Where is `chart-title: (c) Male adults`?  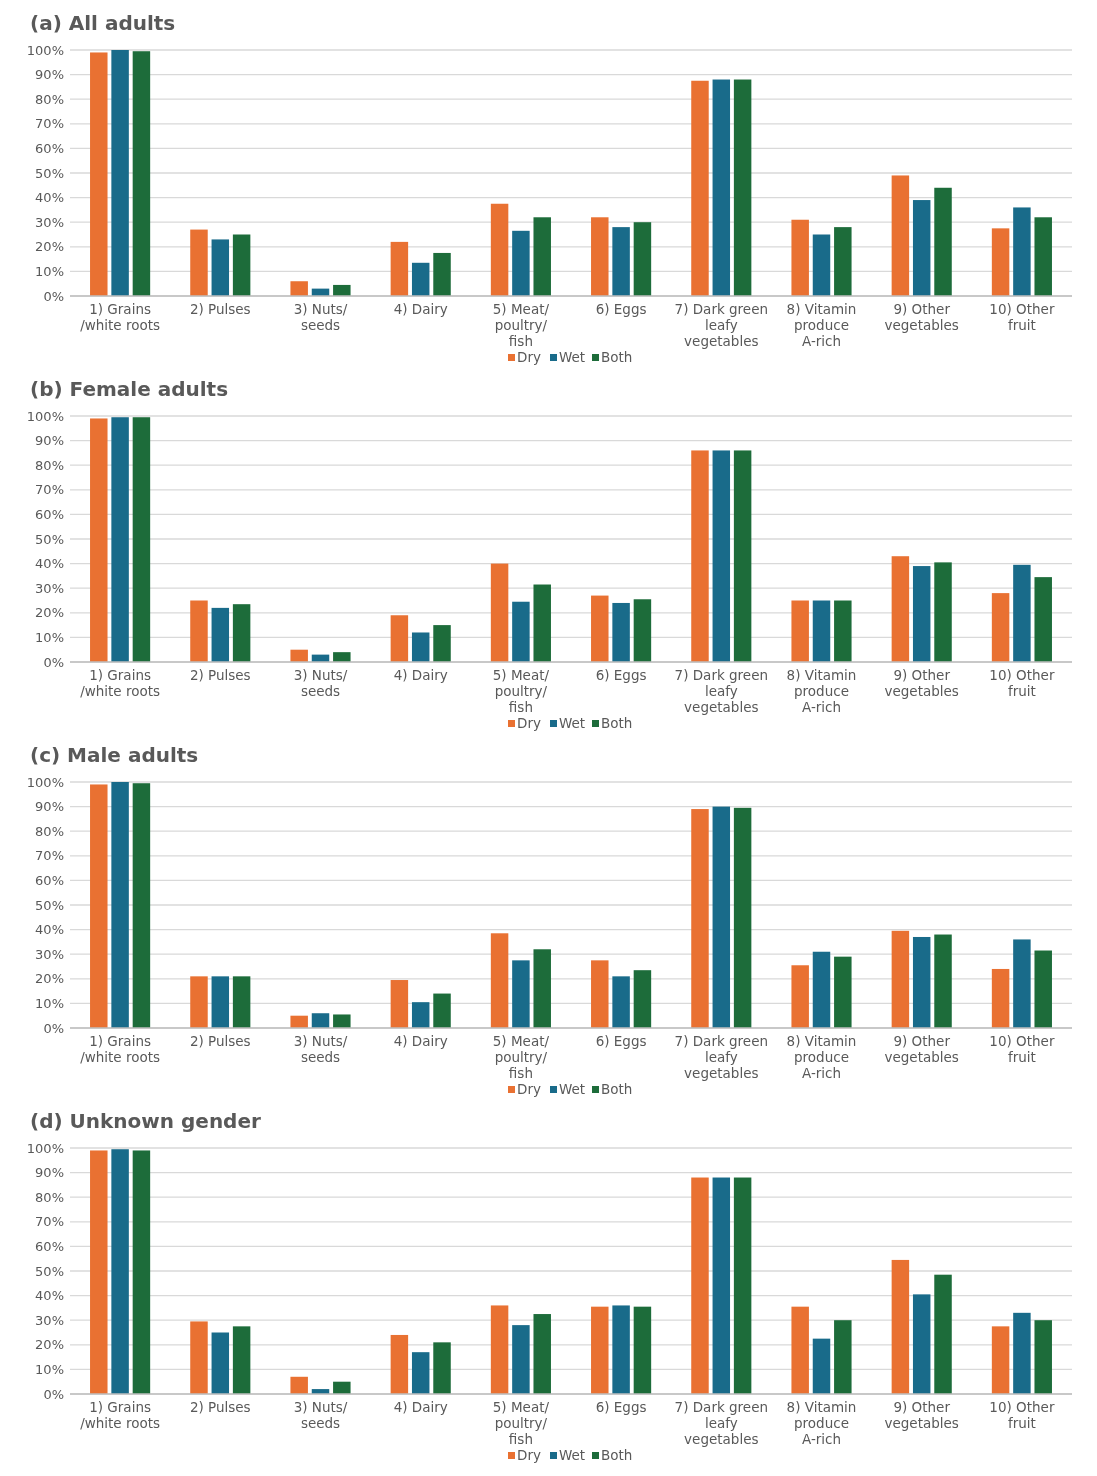 chart-title: (c) Male adults is located at coordinates (114, 755).